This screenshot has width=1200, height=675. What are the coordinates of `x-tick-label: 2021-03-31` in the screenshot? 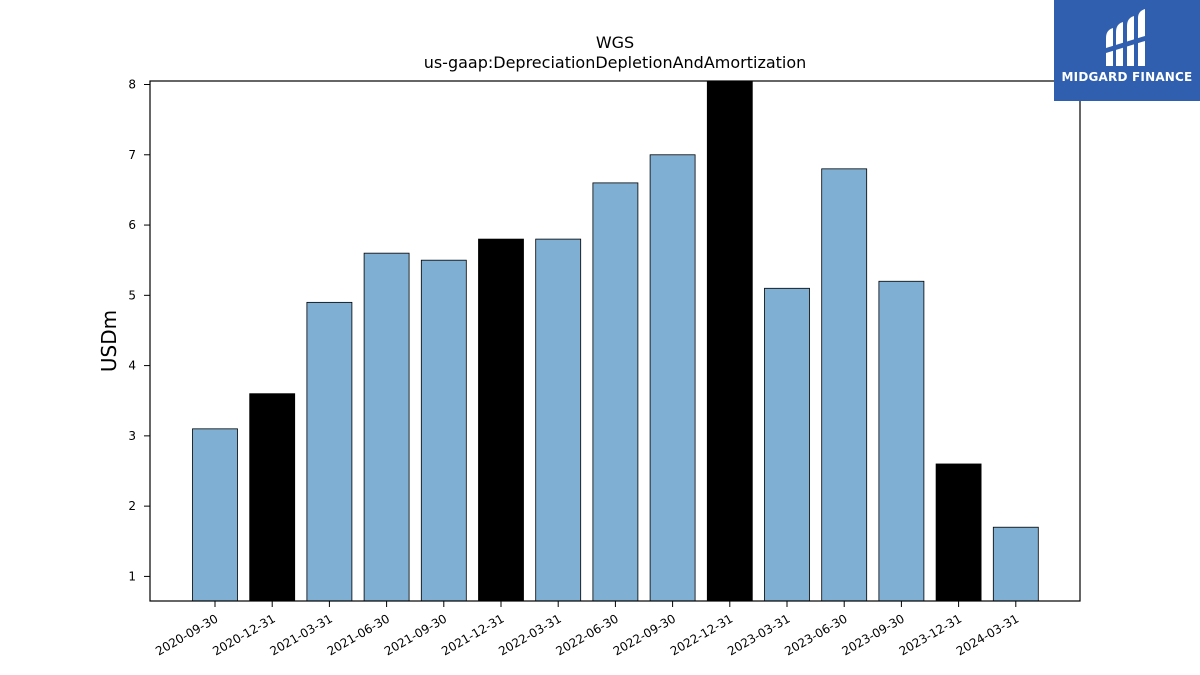 It's located at (300, 634).